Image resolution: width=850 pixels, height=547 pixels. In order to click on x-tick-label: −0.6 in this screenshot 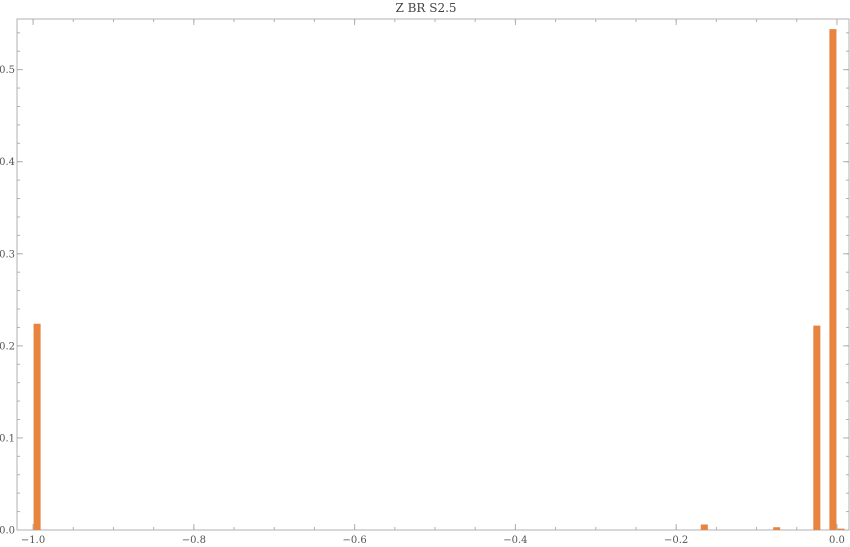, I will do `click(354, 540)`.